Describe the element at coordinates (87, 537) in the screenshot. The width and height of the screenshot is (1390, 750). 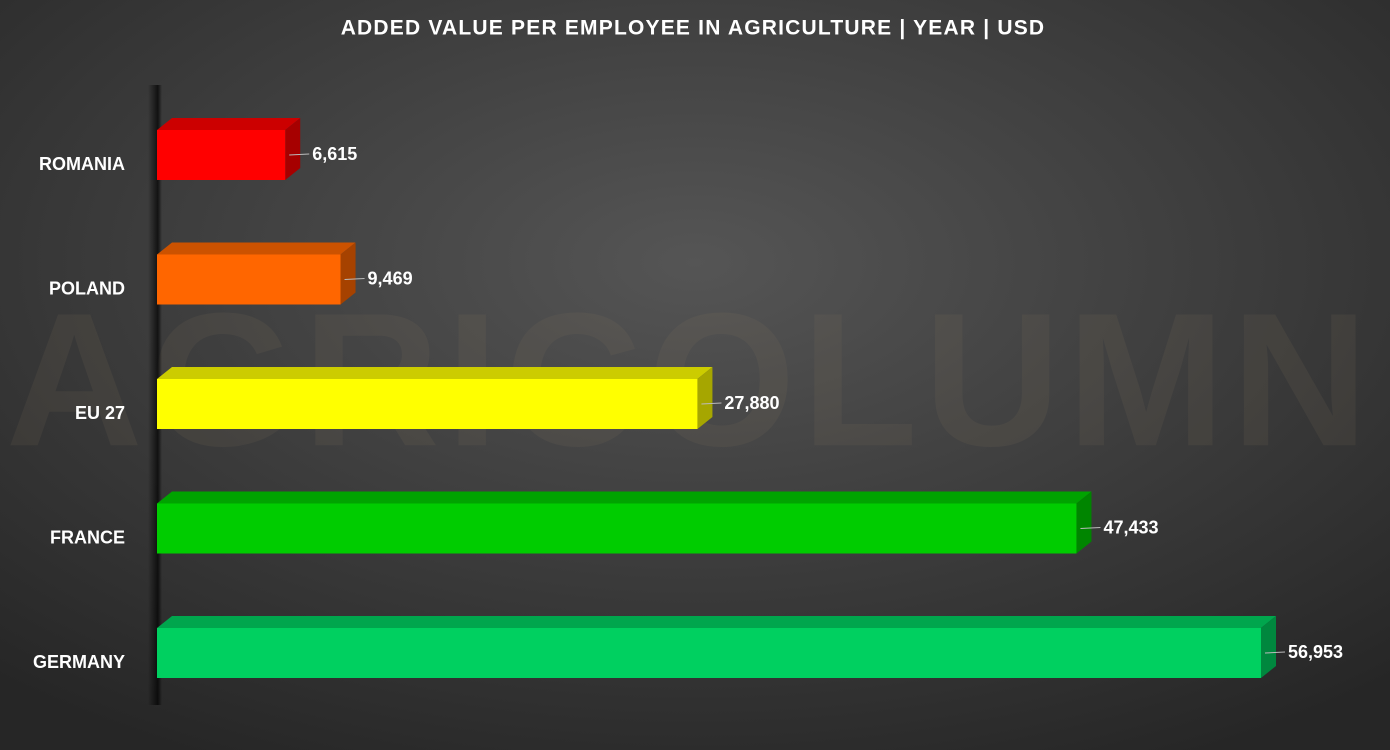
I see `category-label: FRANCE` at that location.